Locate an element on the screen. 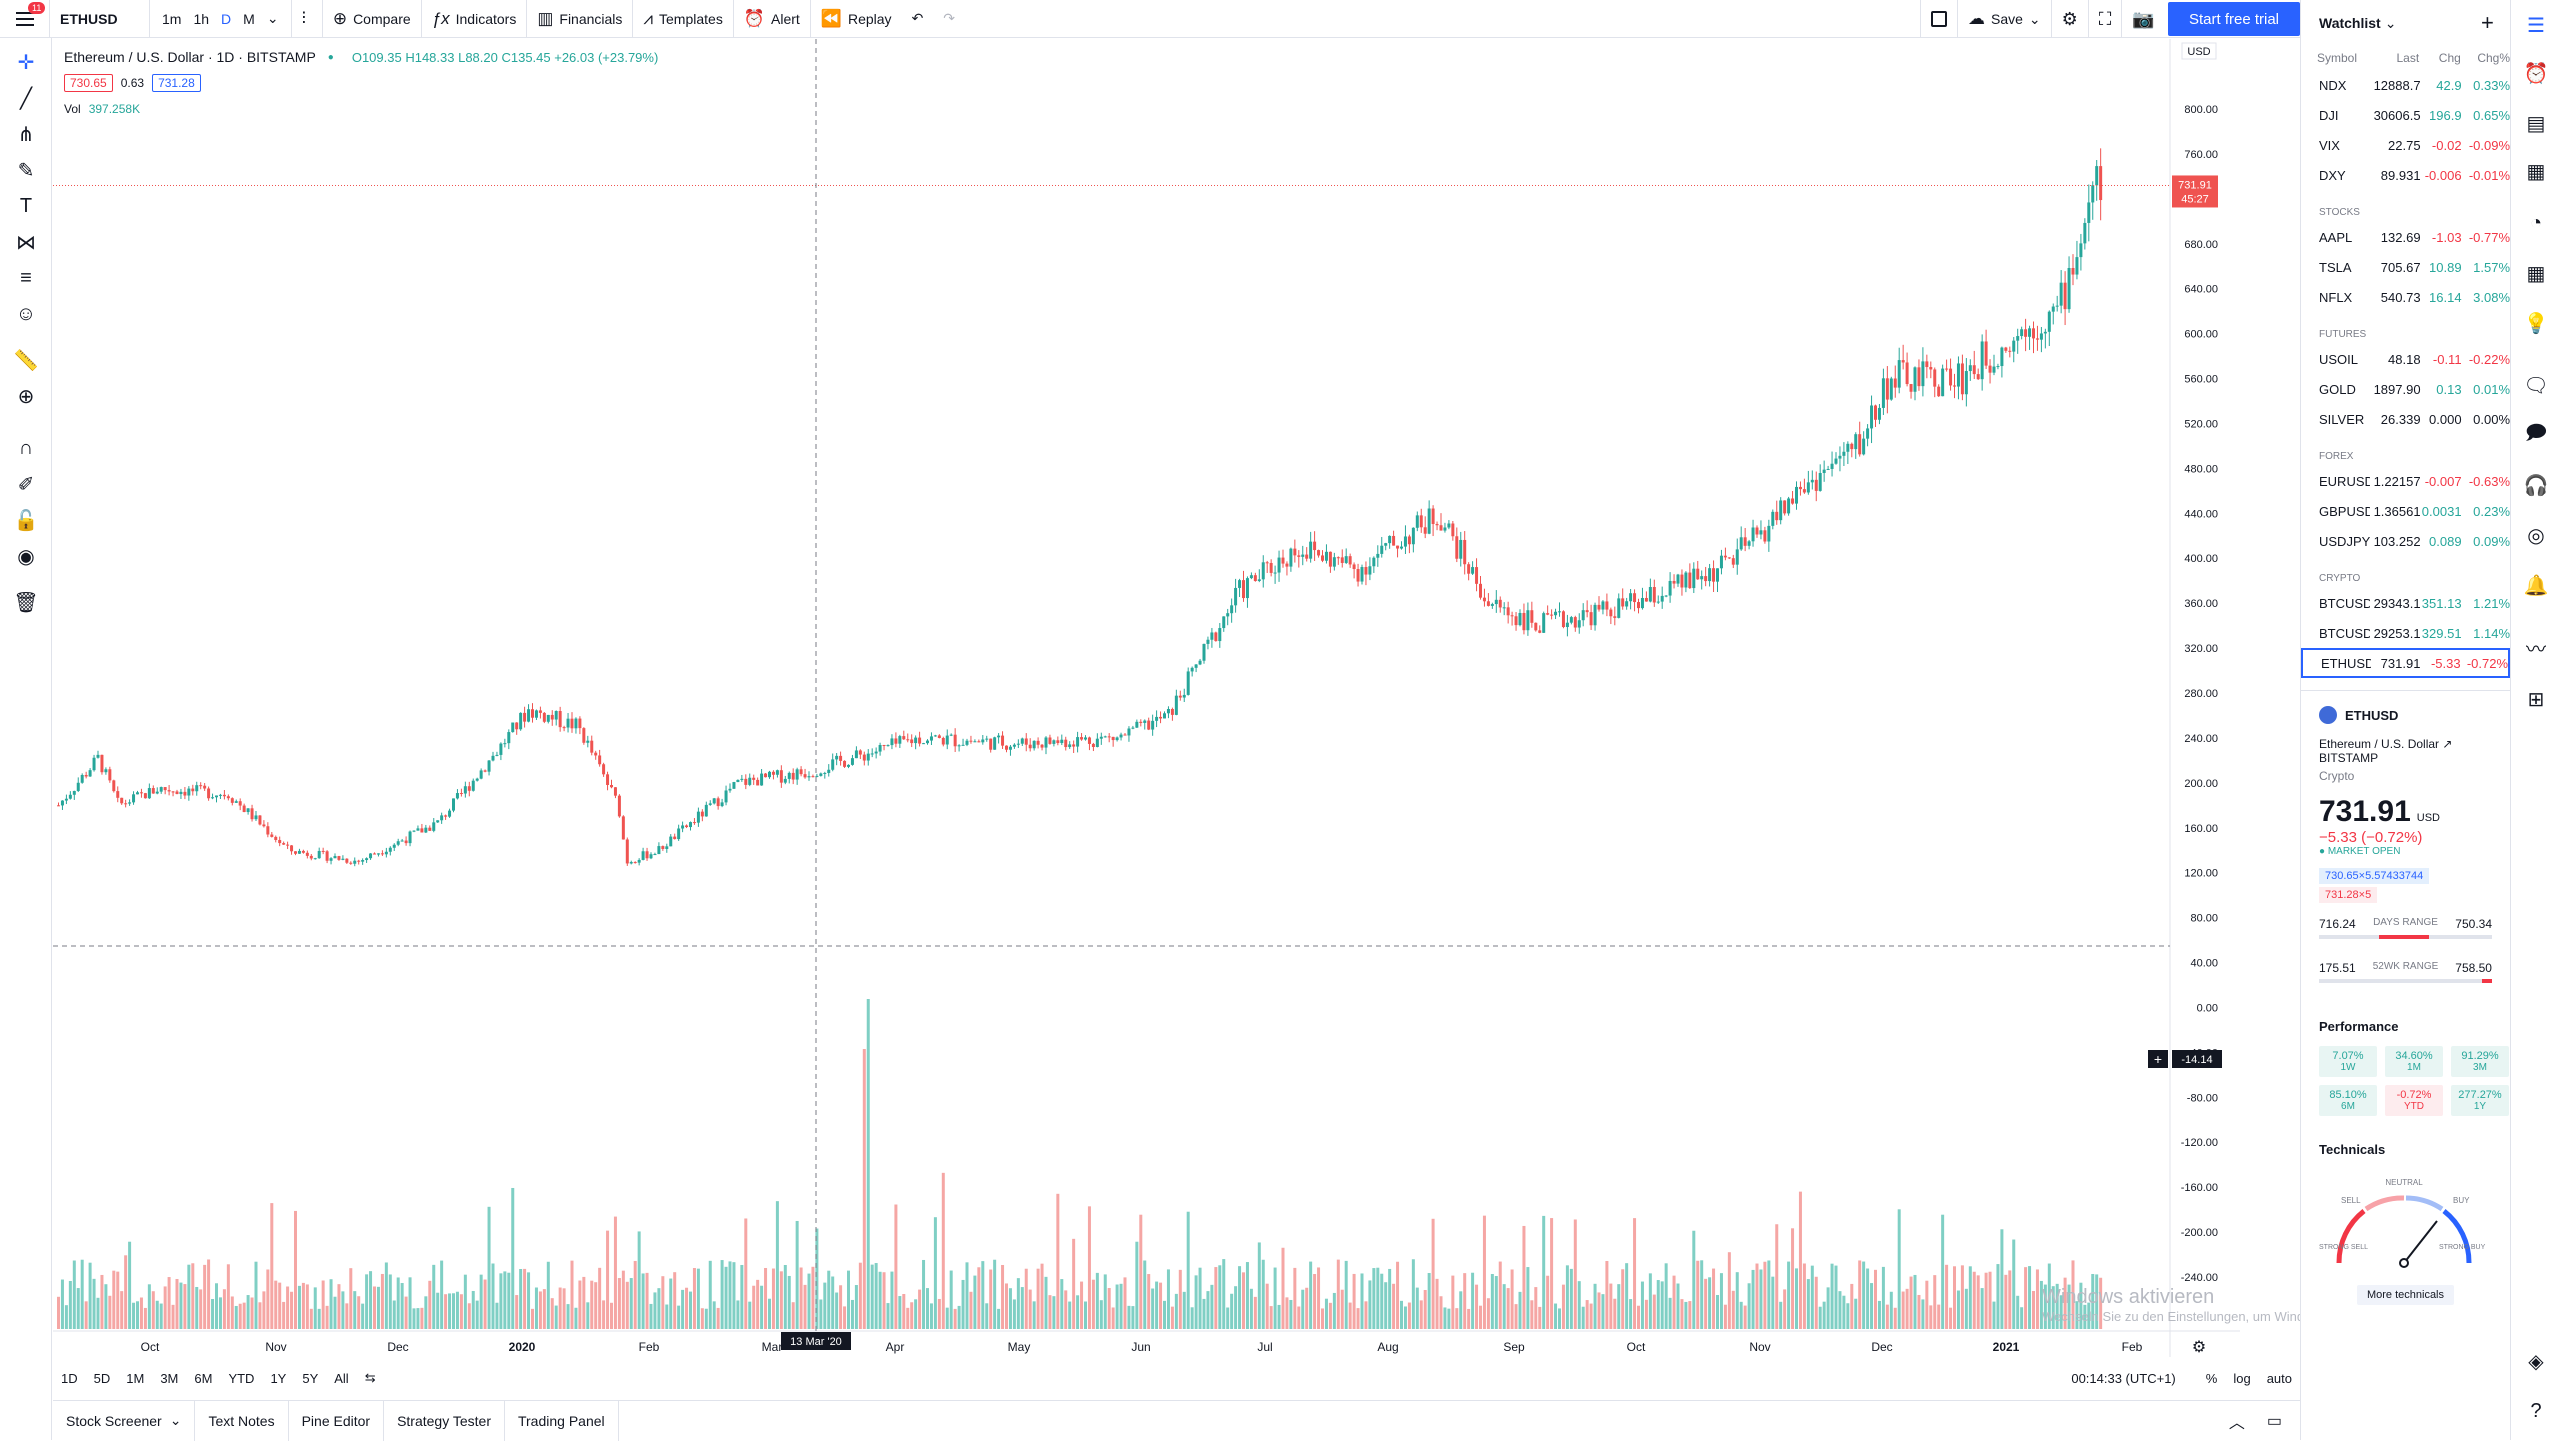 The width and height of the screenshot is (2560, 1441). replay-button: ⏪ Replay is located at coordinates (856, 19).